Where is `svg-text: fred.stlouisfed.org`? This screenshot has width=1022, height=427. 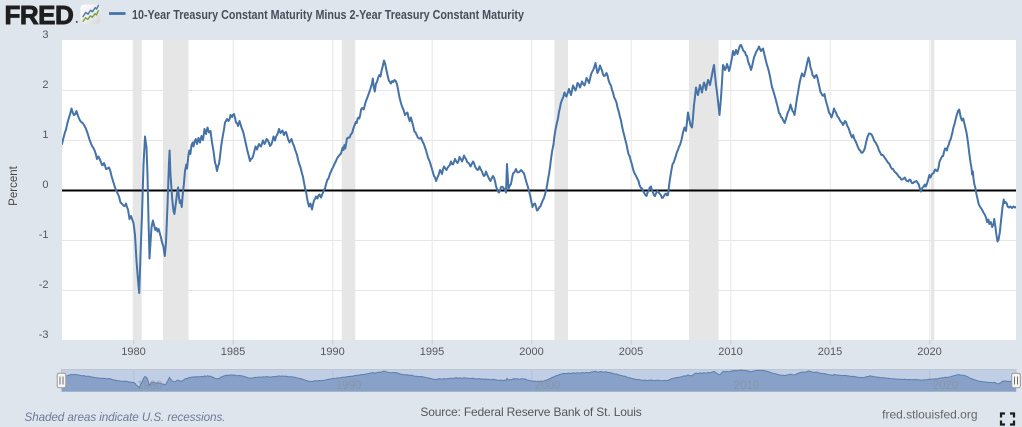 svg-text: fred.stlouisfed.org is located at coordinates (929, 415).